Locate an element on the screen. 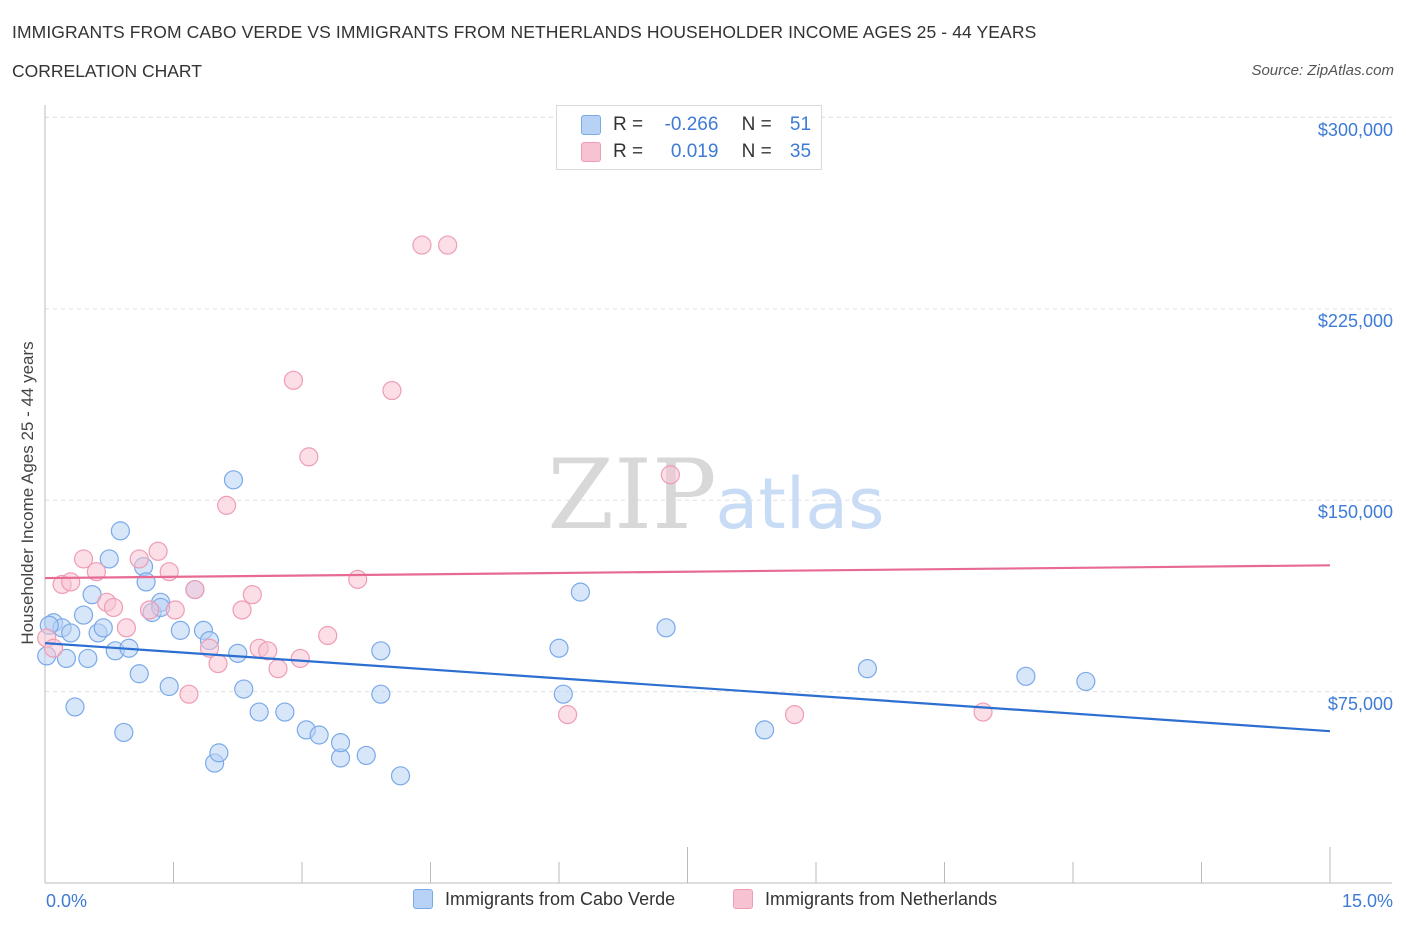 This screenshot has width=1406, height=930. zipatlas-watermark: ZIP atlas is located at coordinates (715, 495).